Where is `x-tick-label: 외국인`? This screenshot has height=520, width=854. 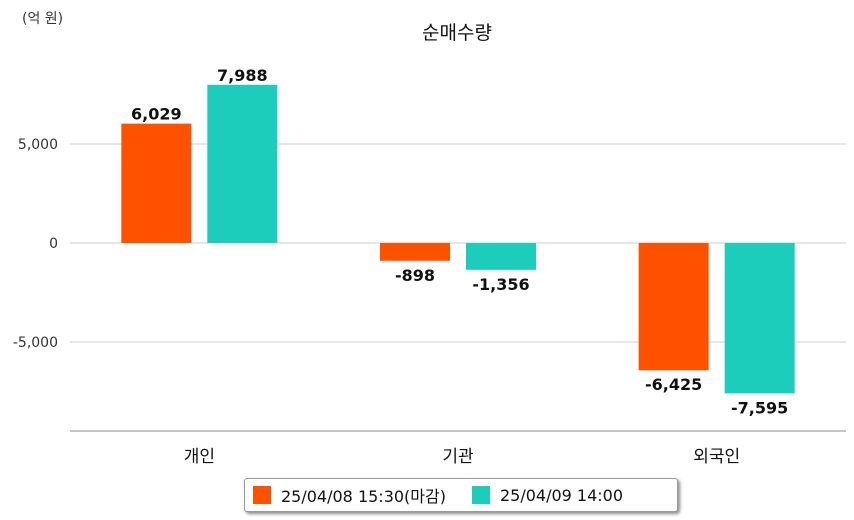
x-tick-label: 외국인 is located at coordinates (716, 457).